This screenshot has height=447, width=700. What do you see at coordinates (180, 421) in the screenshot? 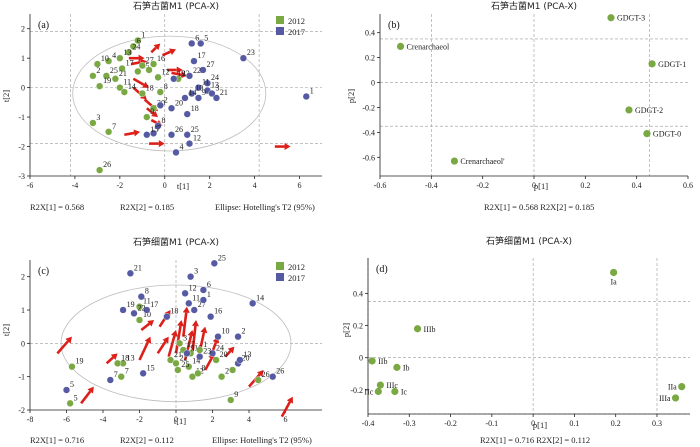
I see `x-axis-label: t[1]` at bounding box center [180, 421].